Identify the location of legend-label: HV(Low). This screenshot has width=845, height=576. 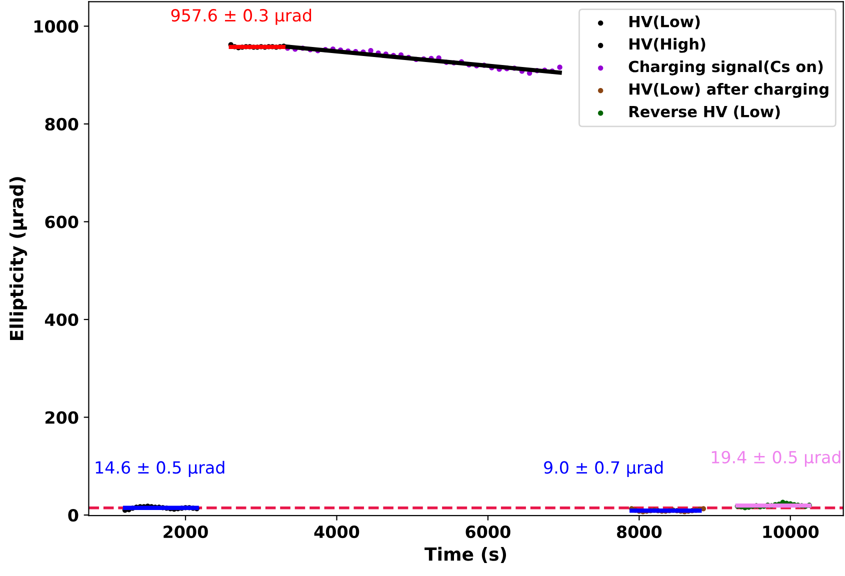
(664, 22).